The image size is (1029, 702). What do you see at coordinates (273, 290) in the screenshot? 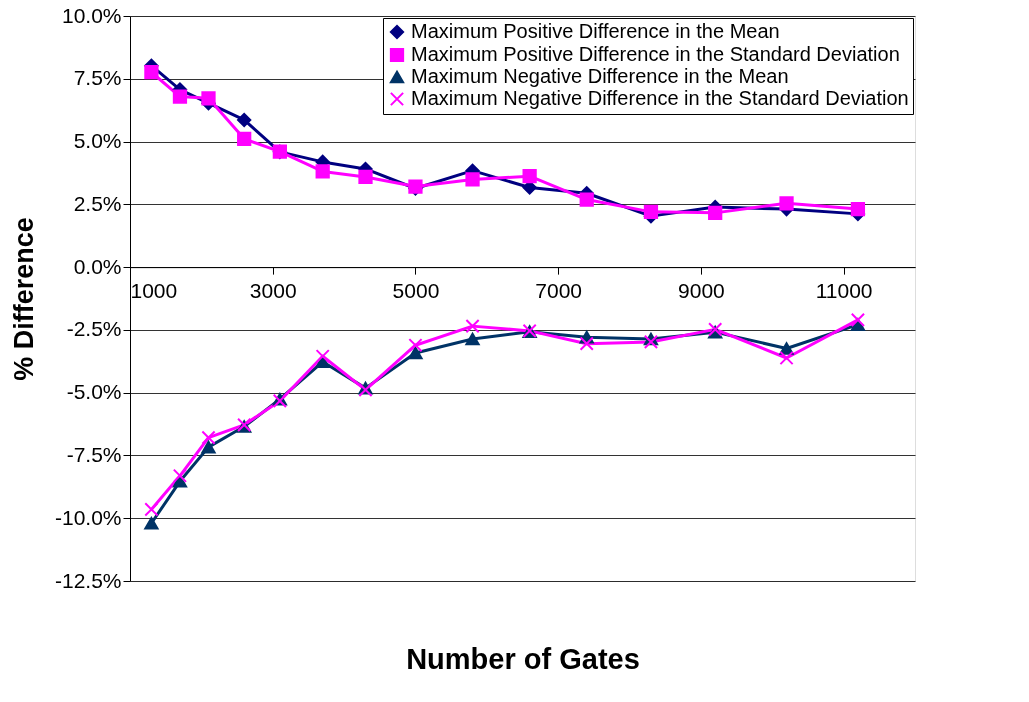
I see `x-tick-label: 3000` at bounding box center [273, 290].